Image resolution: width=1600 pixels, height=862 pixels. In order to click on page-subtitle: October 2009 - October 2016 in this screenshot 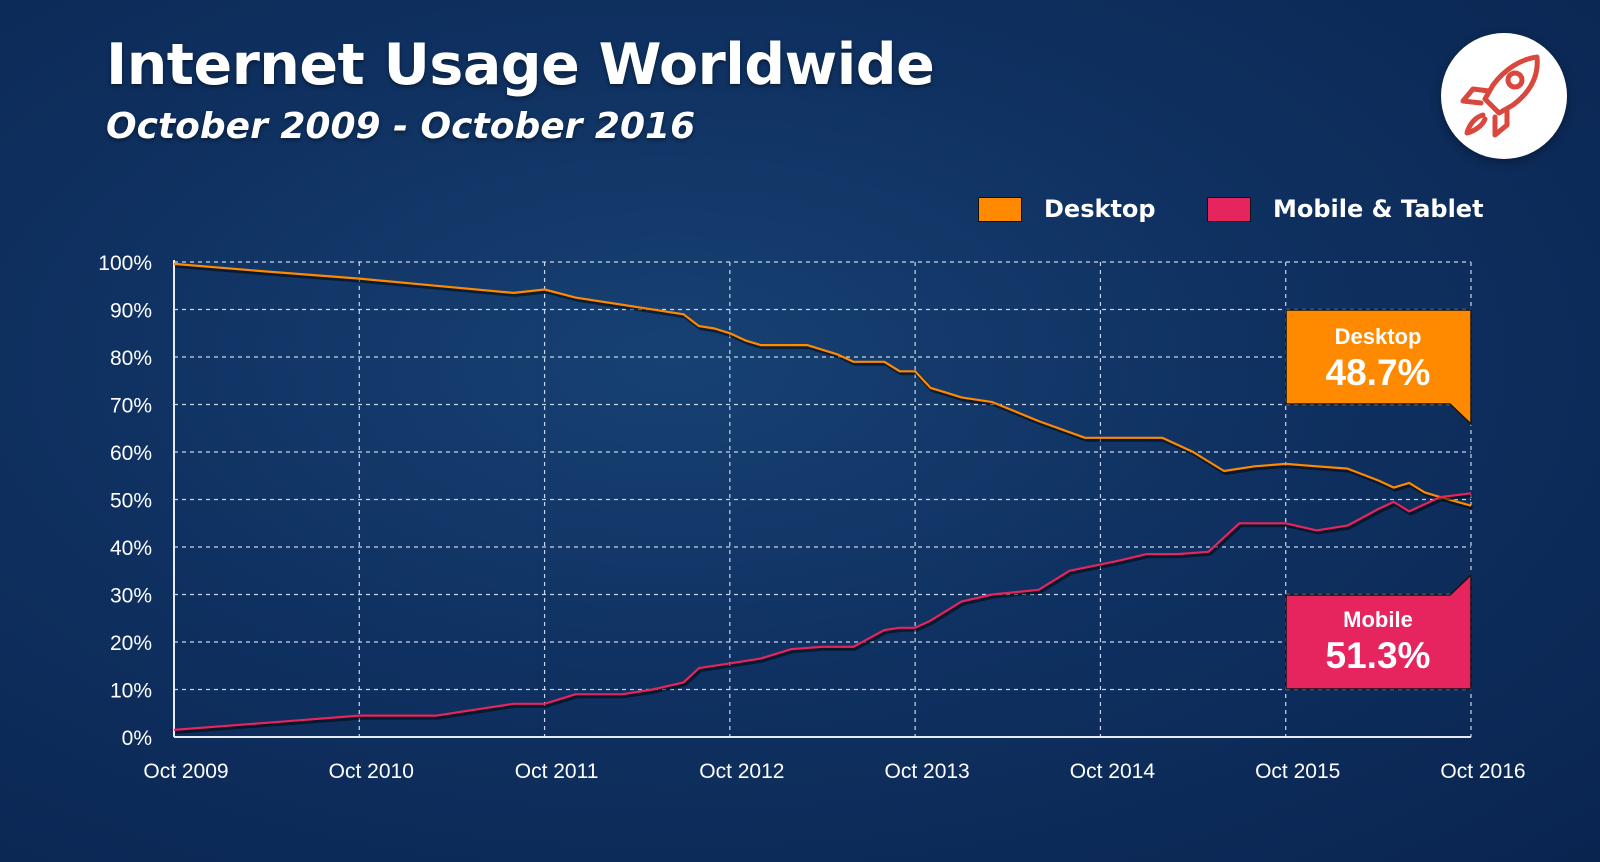, I will do `click(401, 126)`.